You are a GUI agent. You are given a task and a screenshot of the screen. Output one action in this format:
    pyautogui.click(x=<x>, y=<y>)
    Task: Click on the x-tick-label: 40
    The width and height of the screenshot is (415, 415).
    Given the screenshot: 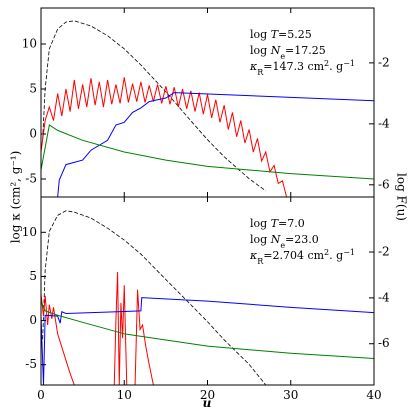 What is the action you would take?
    pyautogui.click(x=373, y=395)
    